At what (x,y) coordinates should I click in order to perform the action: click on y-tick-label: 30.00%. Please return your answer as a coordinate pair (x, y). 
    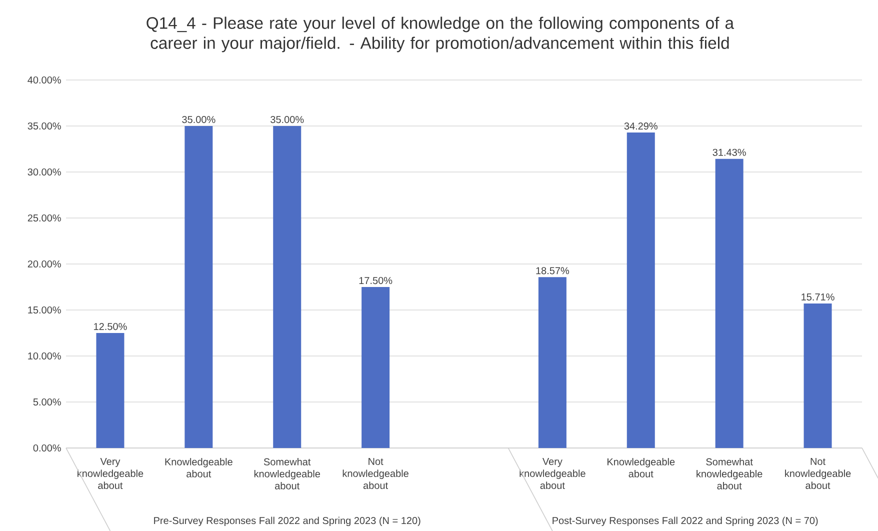
    Looking at the image, I should click on (44, 172).